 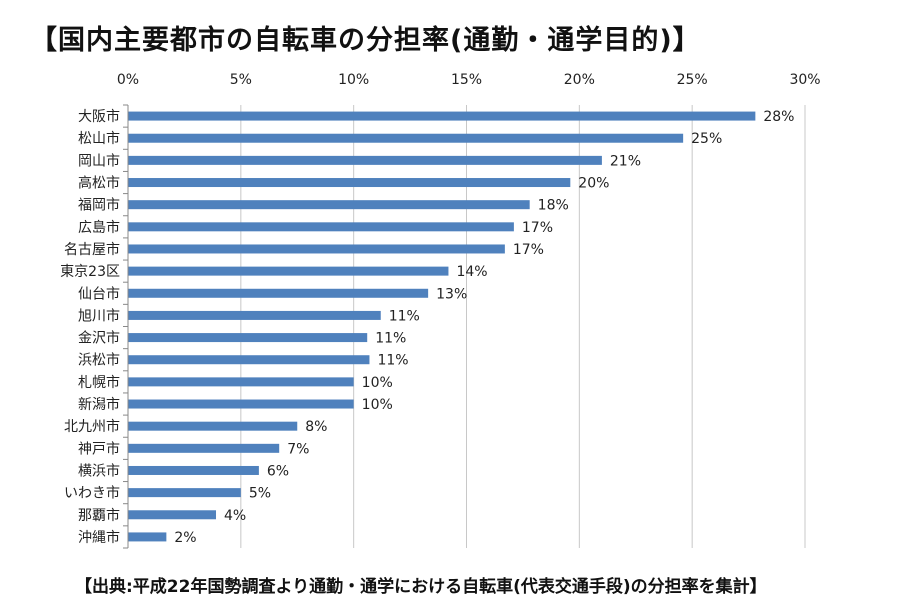 I want to click on x-tick-label: 30%, so click(x=804, y=80).